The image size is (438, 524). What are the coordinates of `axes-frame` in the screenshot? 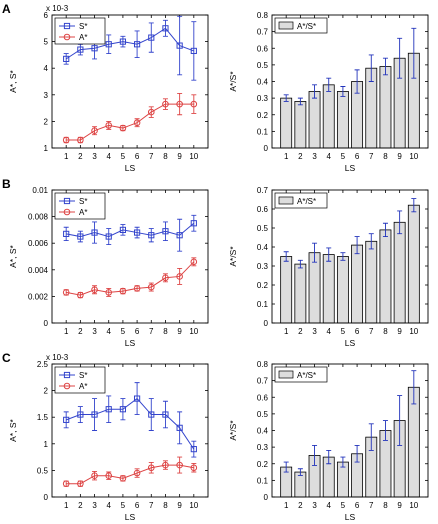 It's located at (350, 256).